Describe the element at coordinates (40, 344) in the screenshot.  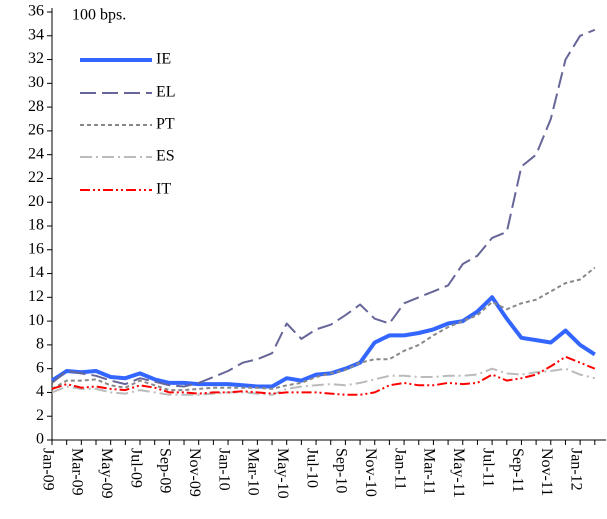
I see `y-tick-label: 8` at that location.